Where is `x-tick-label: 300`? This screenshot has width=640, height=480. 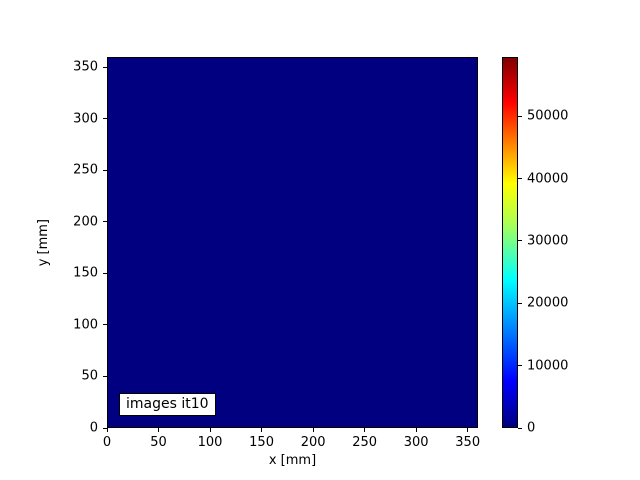 x-tick-label: 300 is located at coordinates (416, 442).